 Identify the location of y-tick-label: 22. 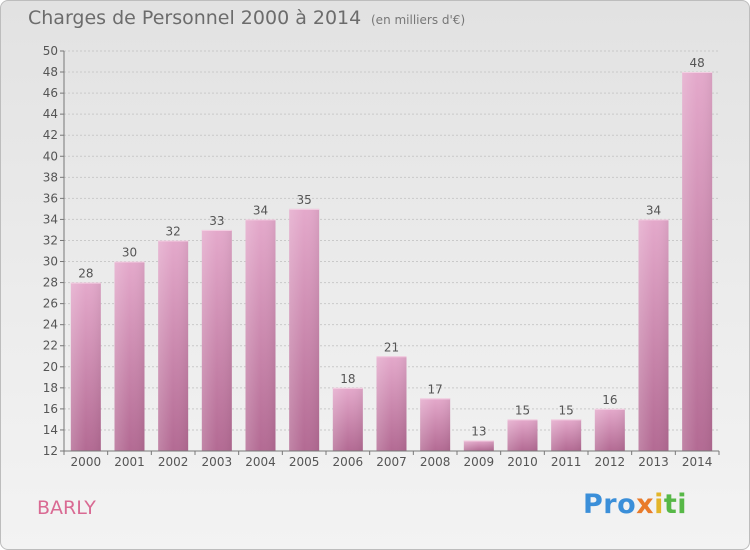
(50, 346).